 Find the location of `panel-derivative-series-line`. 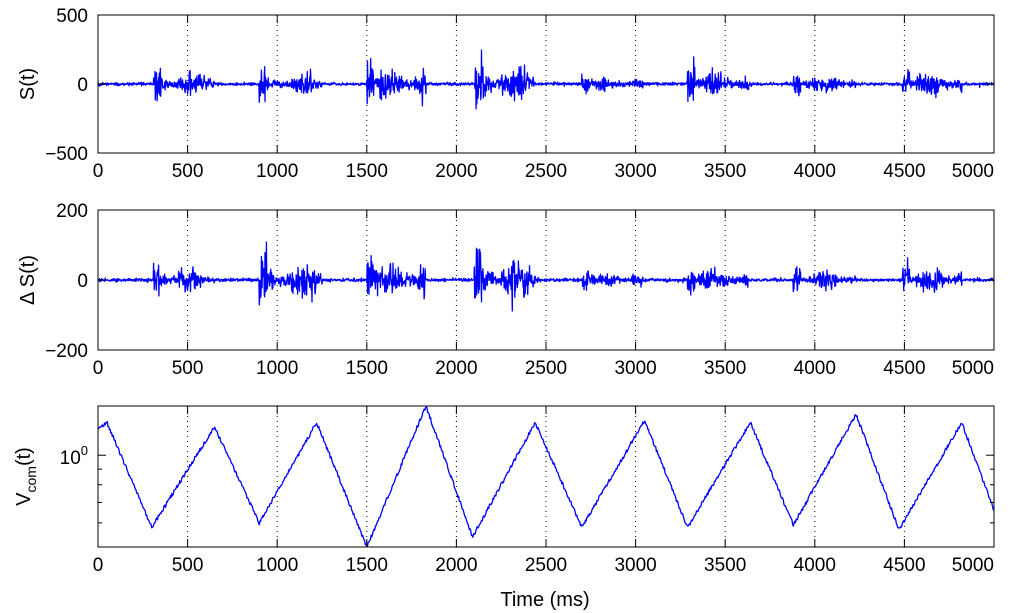

panel-derivative-series-line is located at coordinates (546, 276).